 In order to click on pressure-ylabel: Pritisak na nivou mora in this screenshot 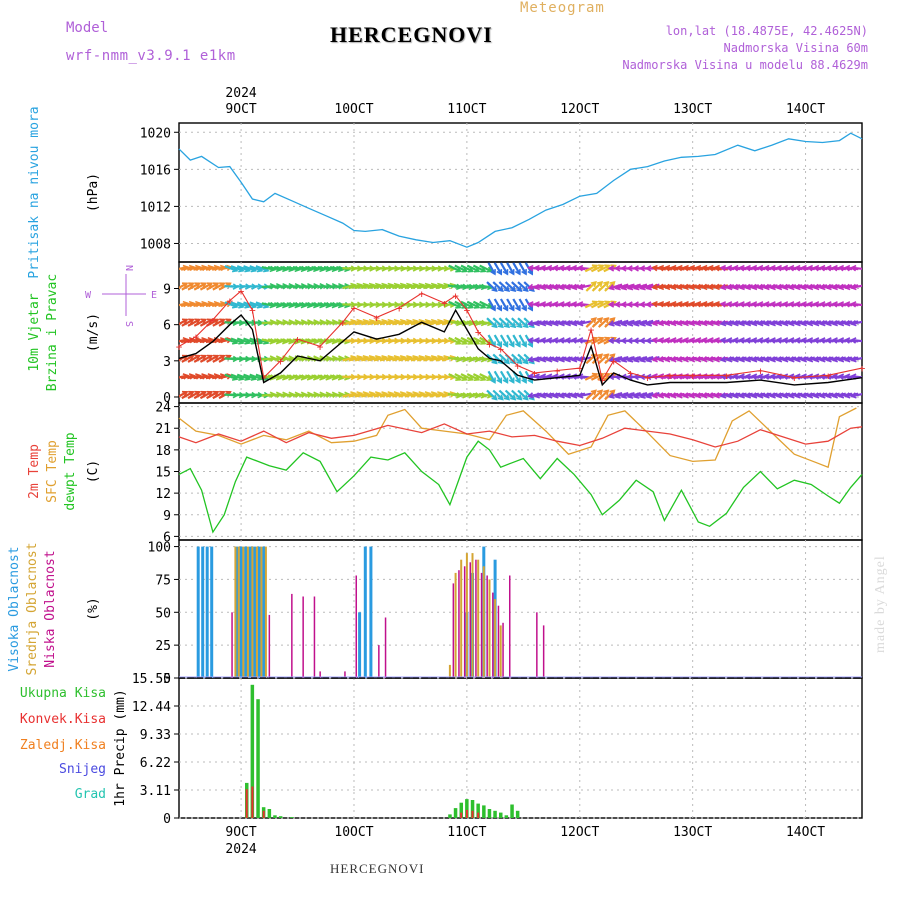, I will do `click(34, 192)`.